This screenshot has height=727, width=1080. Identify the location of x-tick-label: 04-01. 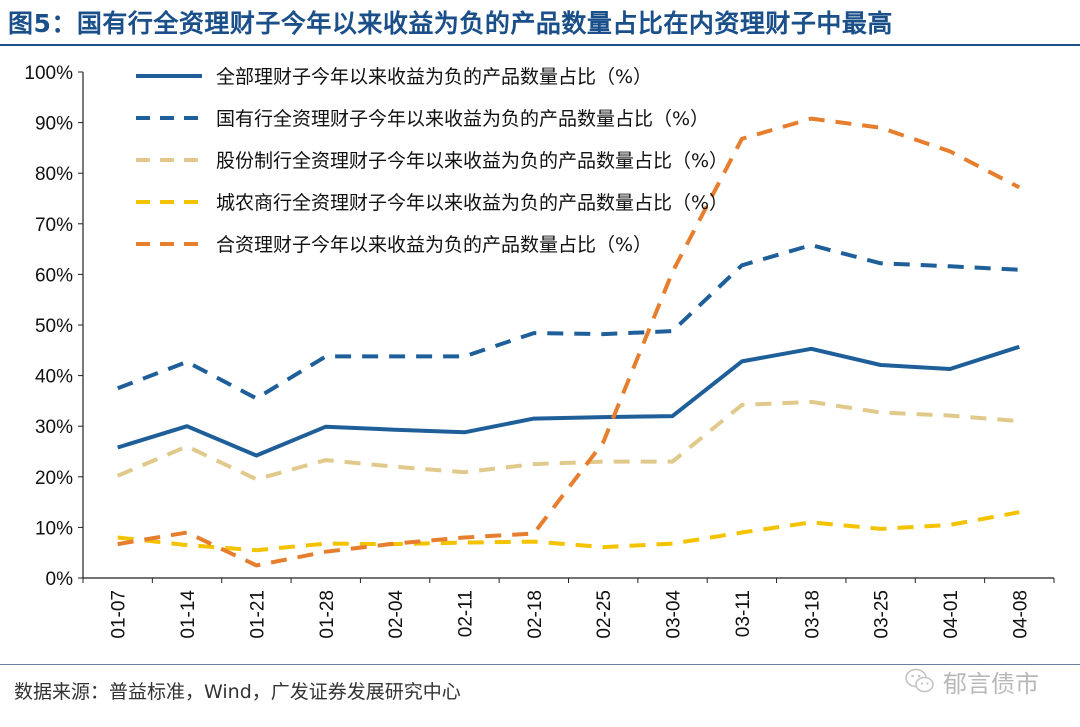
(951, 614).